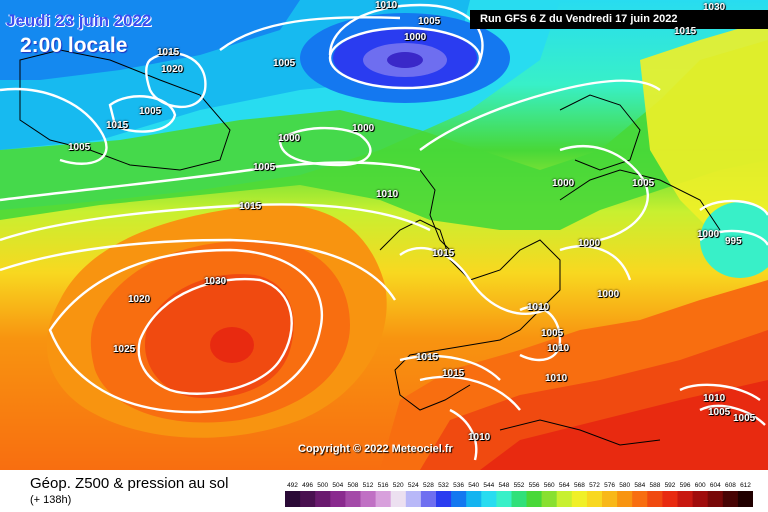  What do you see at coordinates (443, 485) in the screenshot?
I see `legend-tick: 532` at bounding box center [443, 485].